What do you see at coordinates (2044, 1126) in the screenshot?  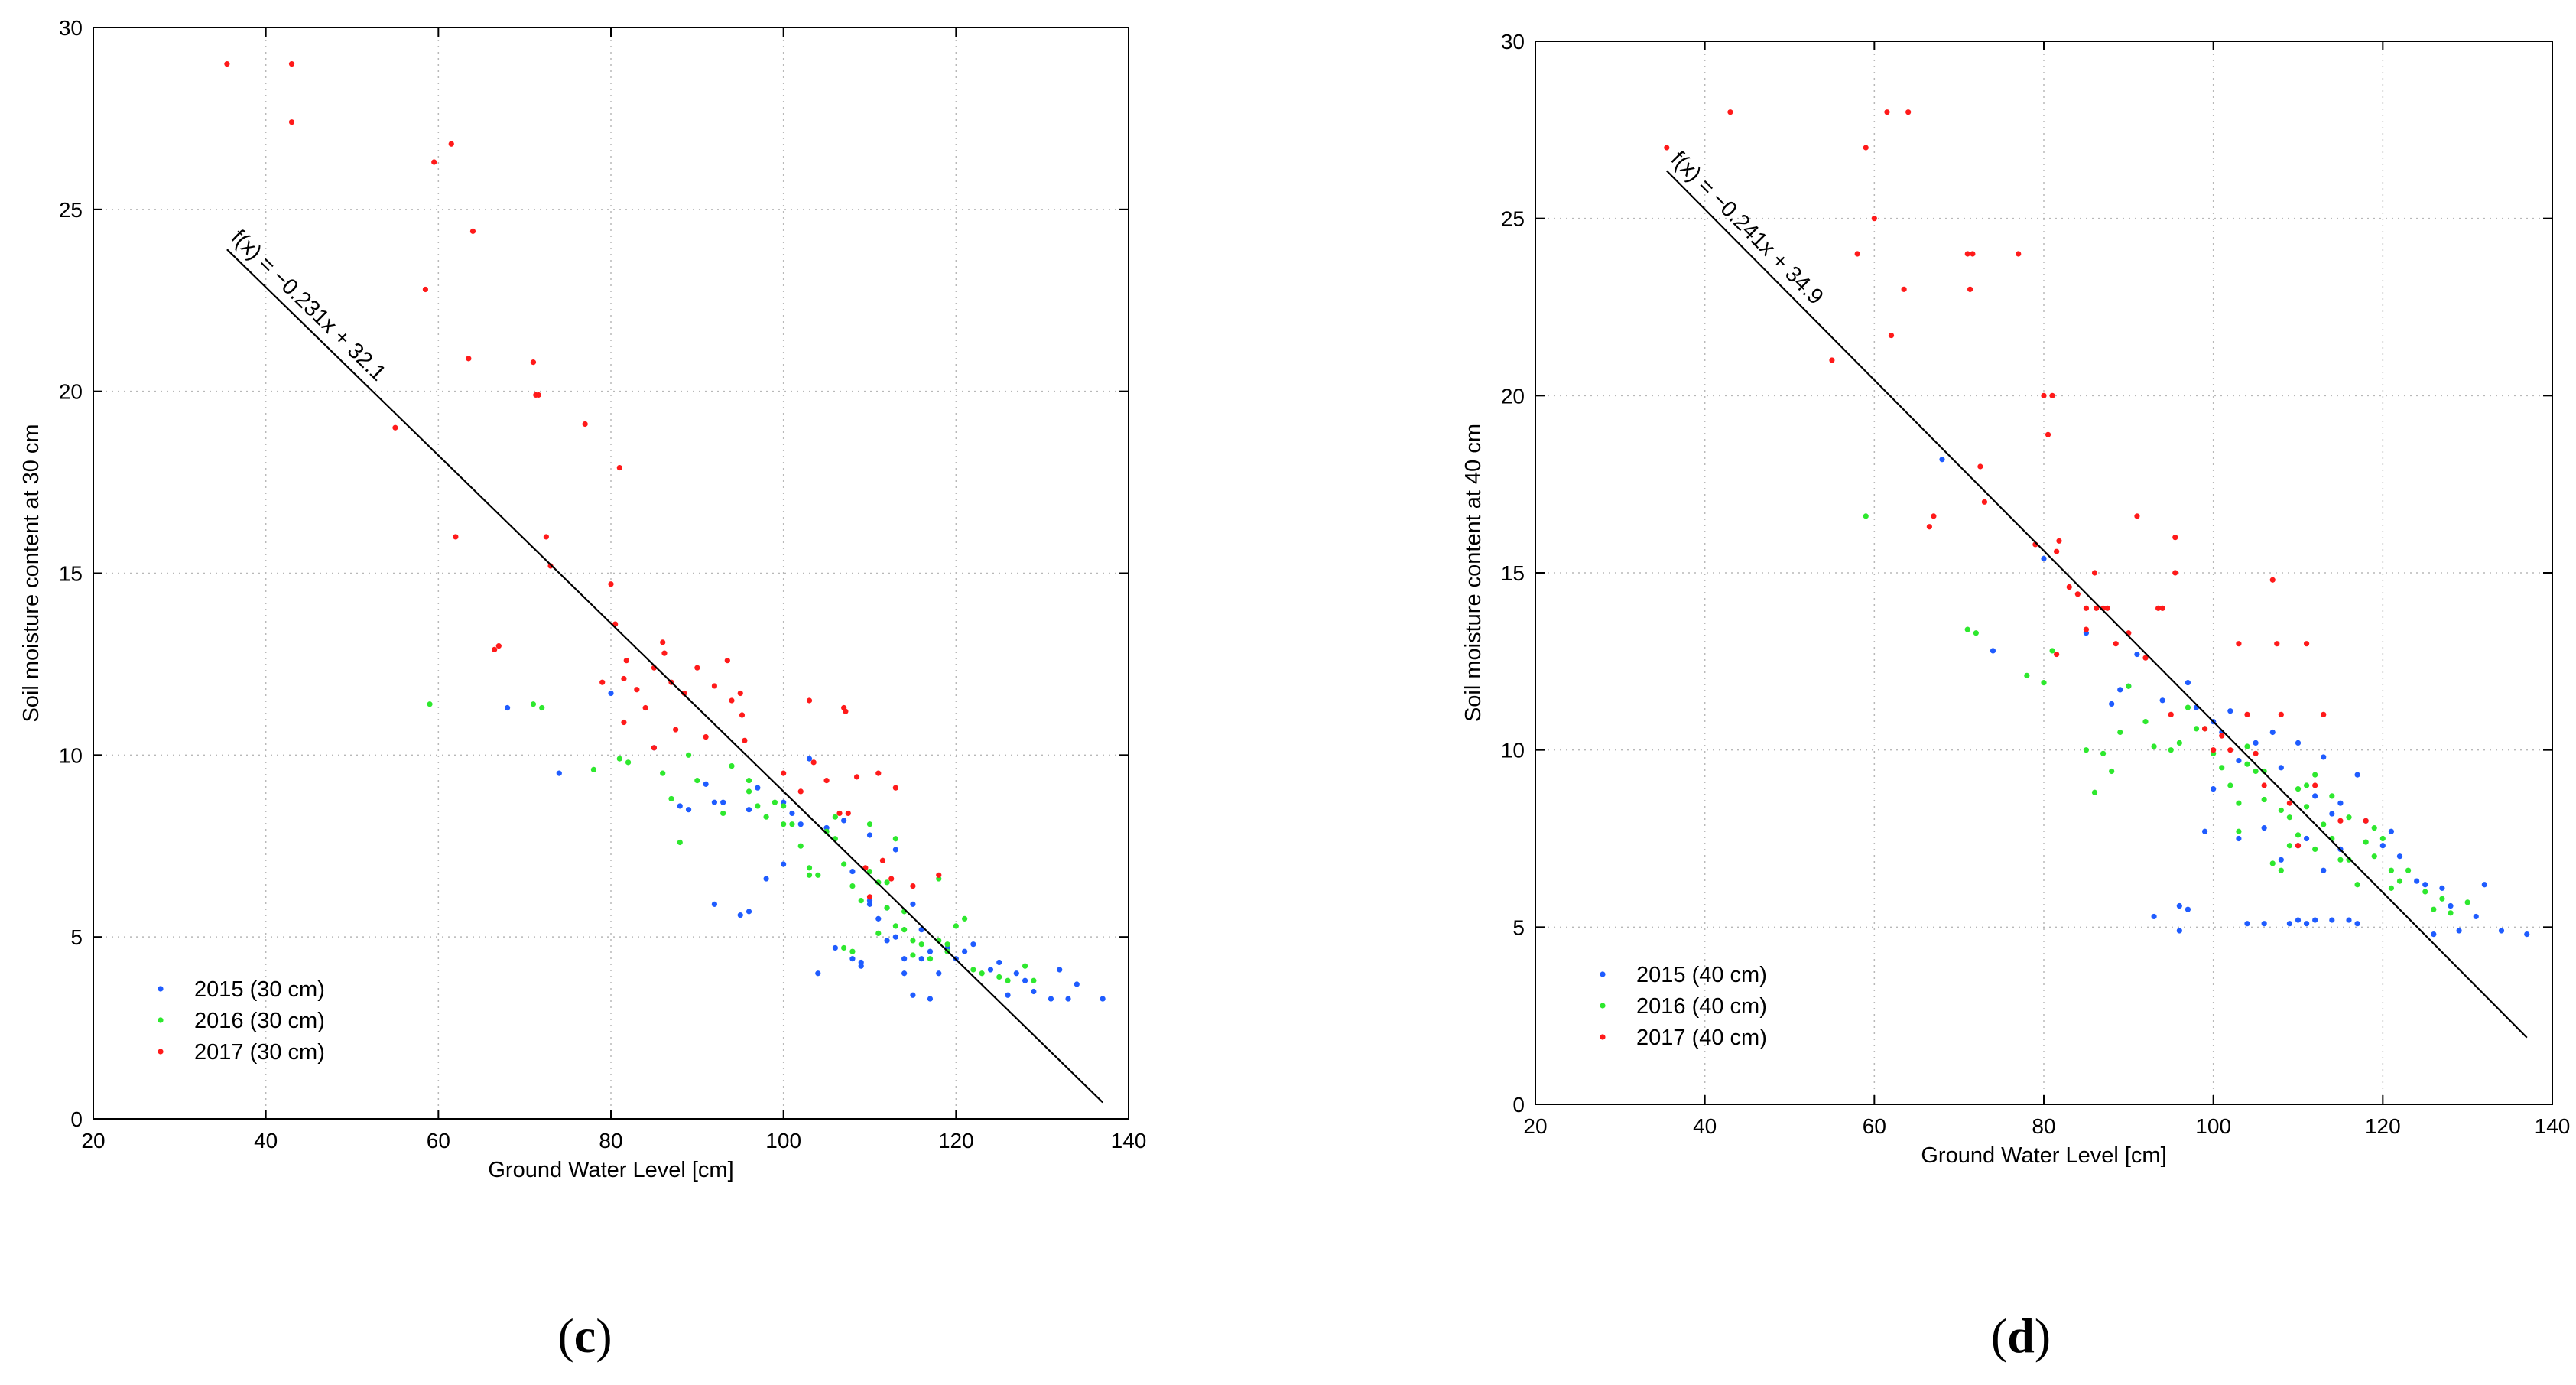 I see `x-tick-label: 80` at bounding box center [2044, 1126].